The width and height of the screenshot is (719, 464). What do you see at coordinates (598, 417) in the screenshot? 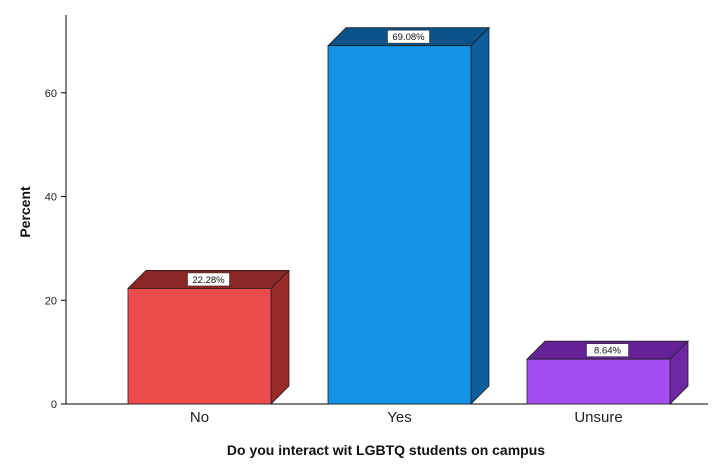
I see `x-tick-label: Unsure` at bounding box center [598, 417].